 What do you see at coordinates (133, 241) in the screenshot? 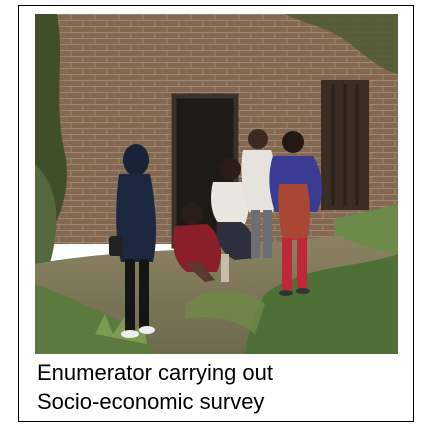
I see `person-standing-left` at bounding box center [133, 241].